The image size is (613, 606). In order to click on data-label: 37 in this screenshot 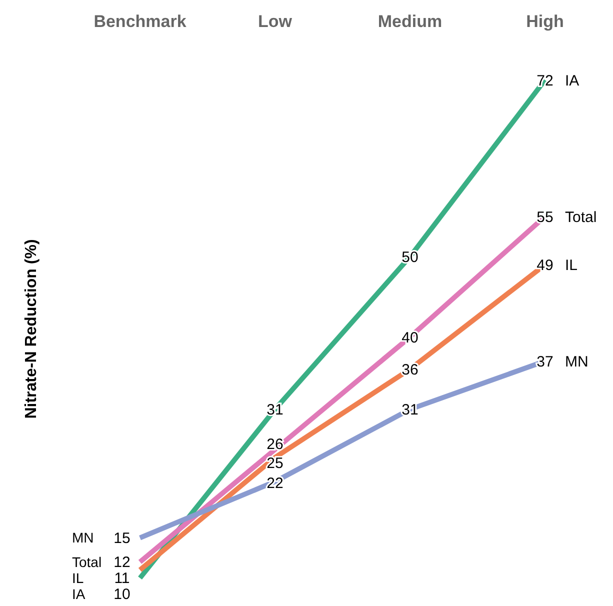, I will do `click(545, 361)`.